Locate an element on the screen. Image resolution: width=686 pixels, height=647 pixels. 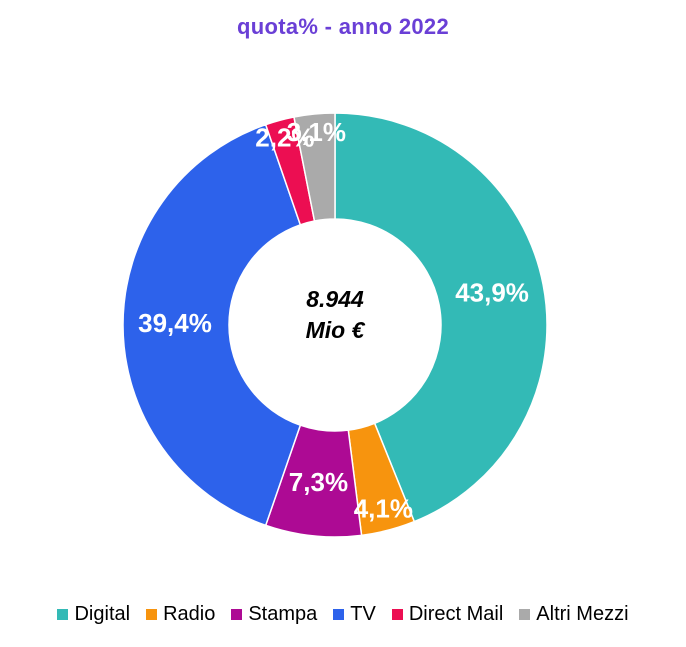
legend-swatch-radio is located at coordinates (152, 614).